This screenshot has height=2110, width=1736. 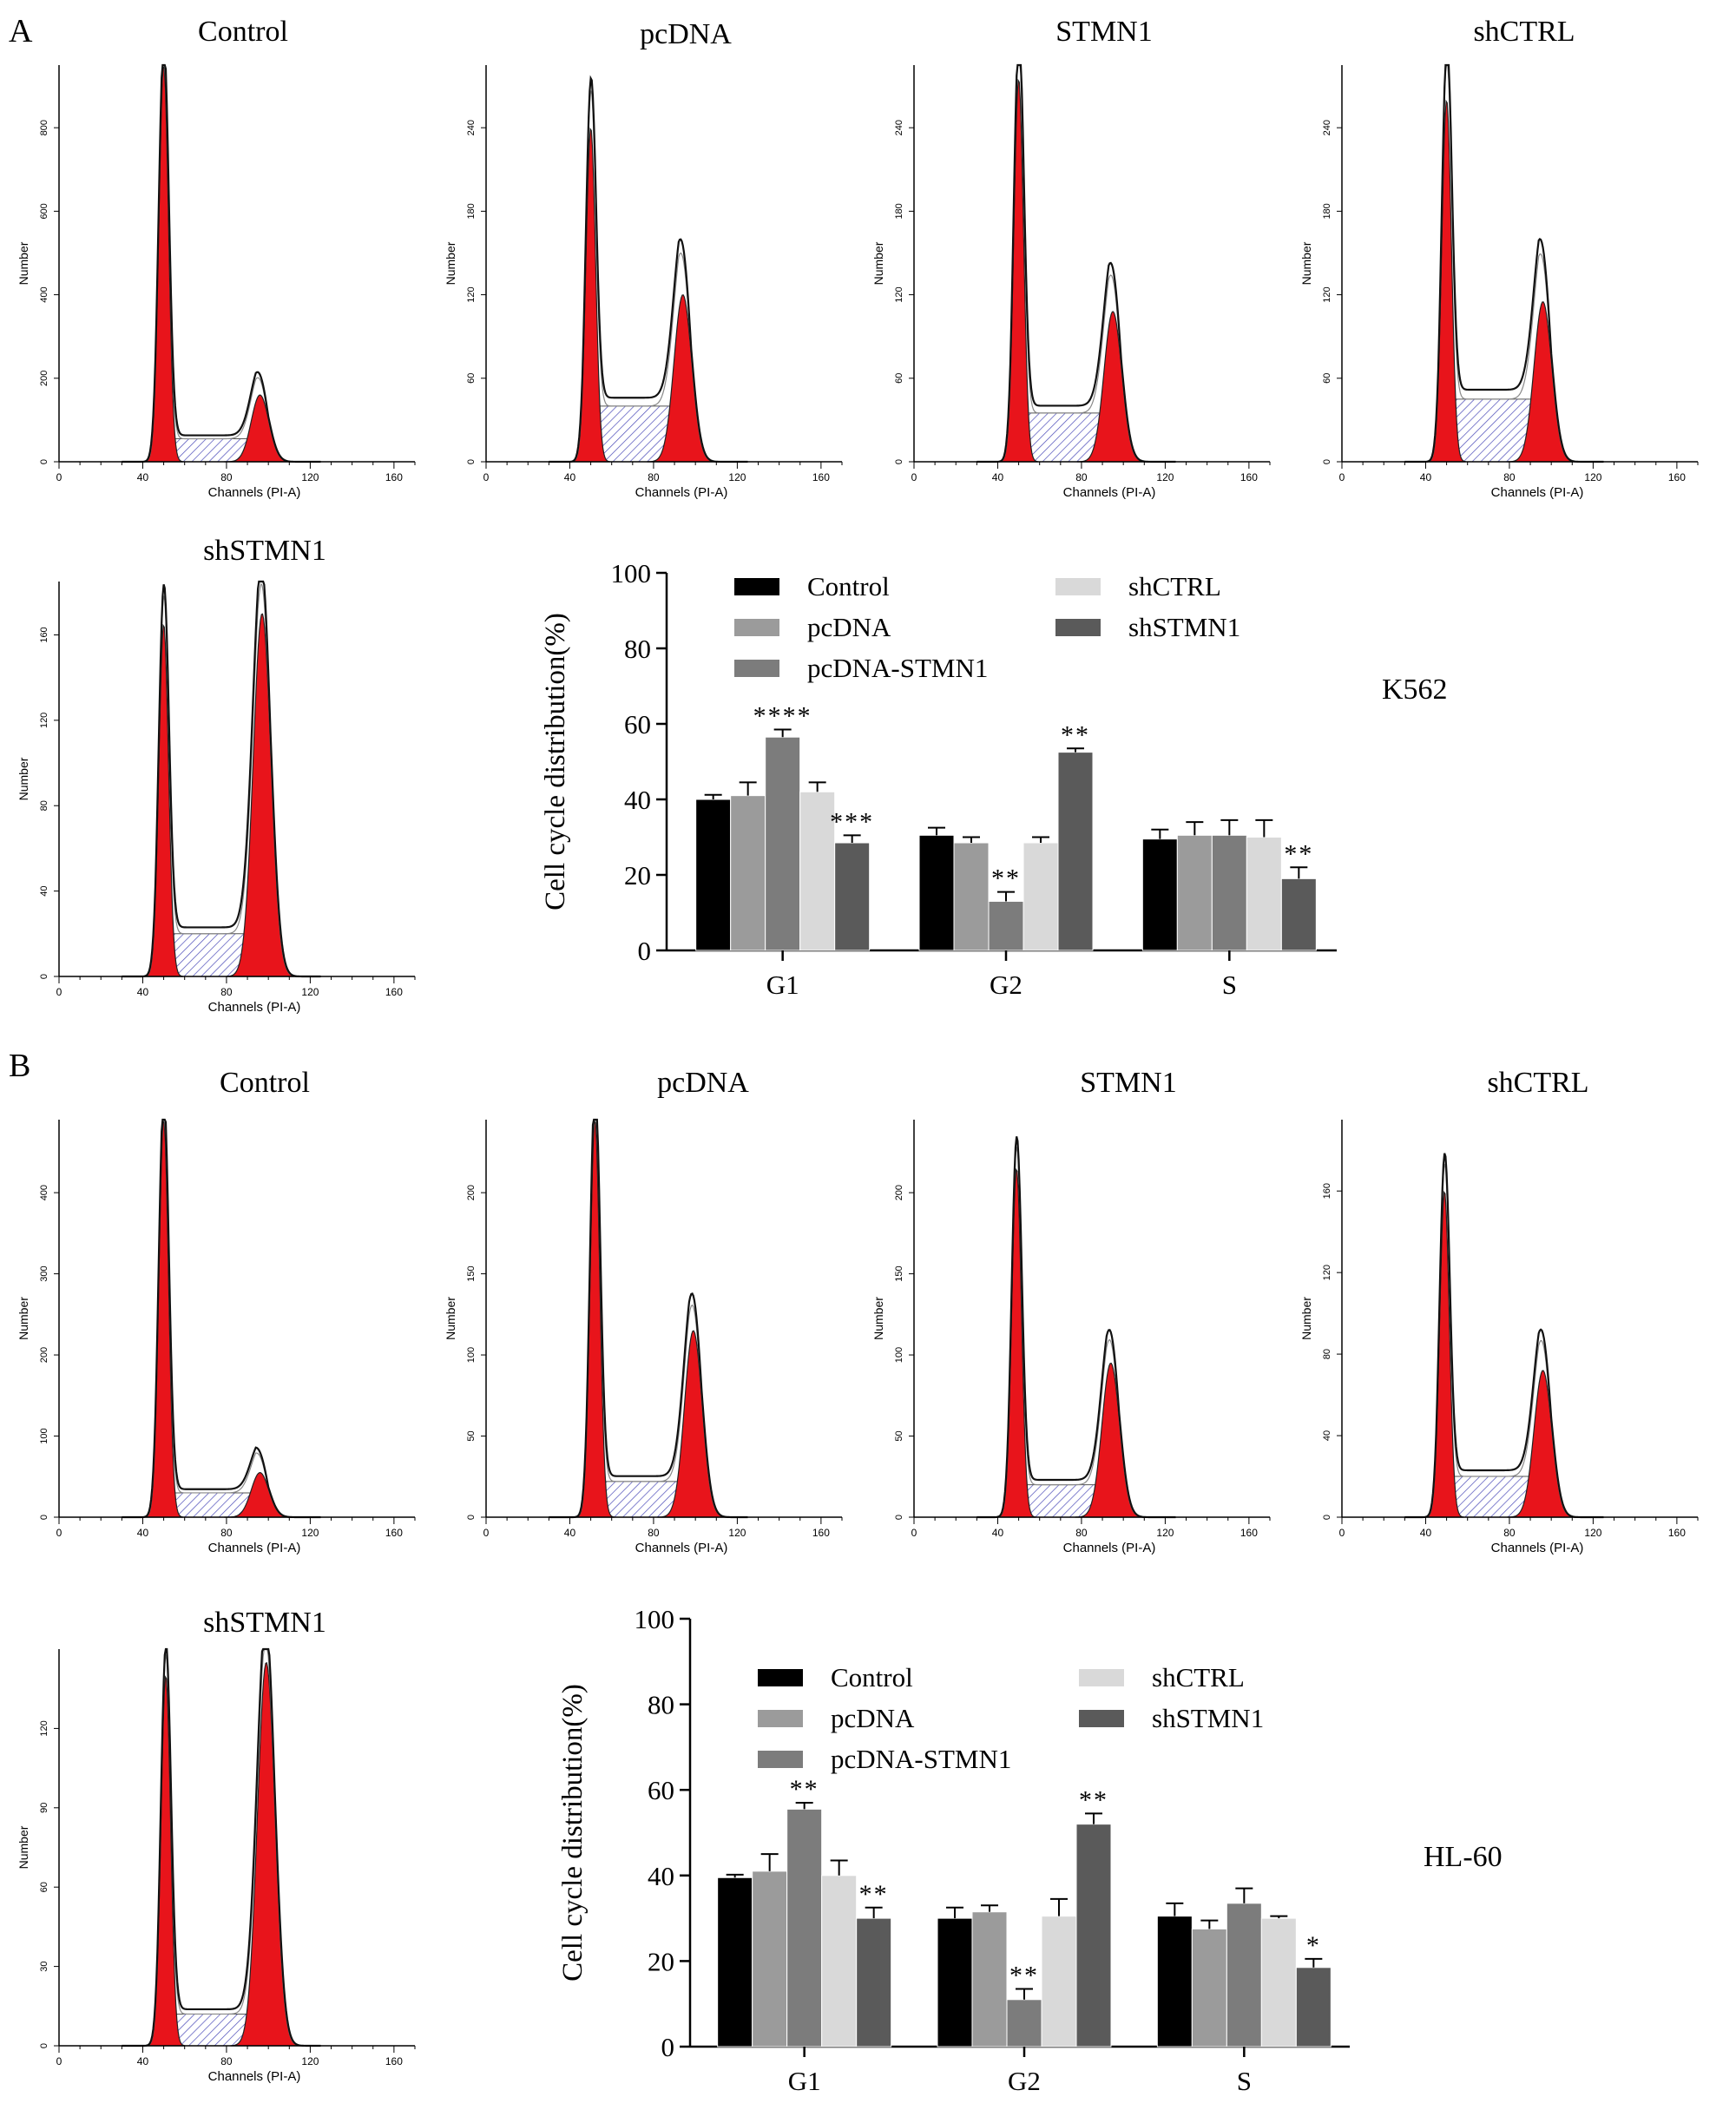 I want to click on y-tick-label: 600, so click(x=44, y=211).